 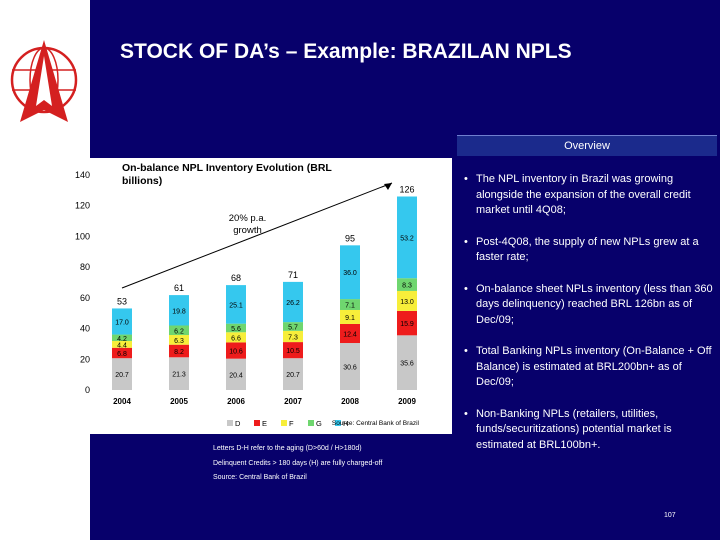 What do you see at coordinates (293, 275) in the screenshot?
I see `bar-total-label: 71` at bounding box center [293, 275].